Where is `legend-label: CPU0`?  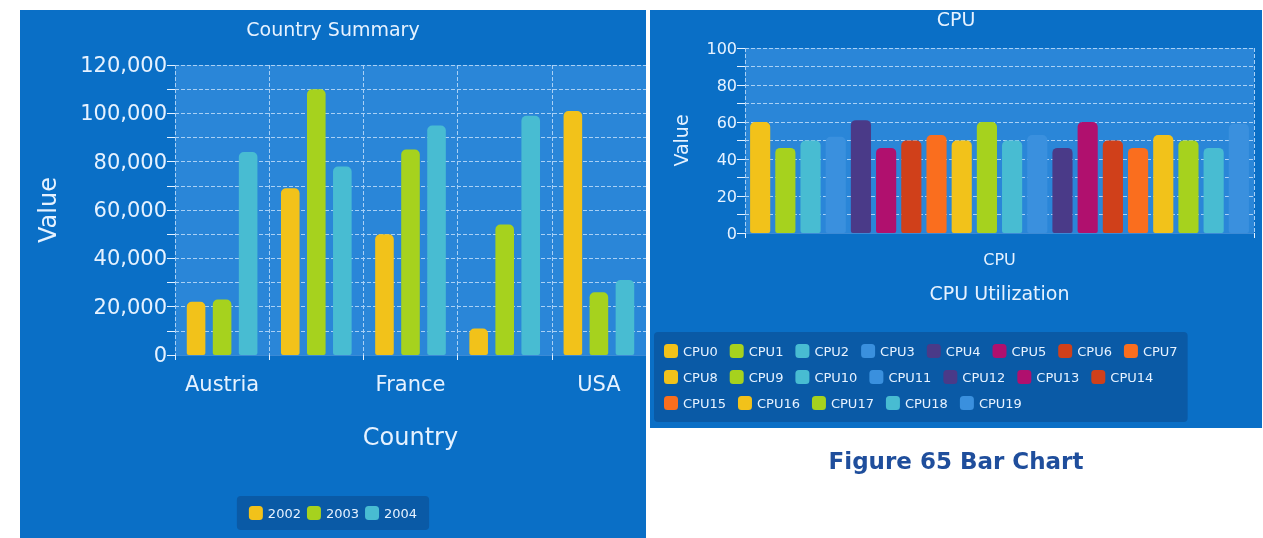
legend-label: CPU0 is located at coordinates (700, 351).